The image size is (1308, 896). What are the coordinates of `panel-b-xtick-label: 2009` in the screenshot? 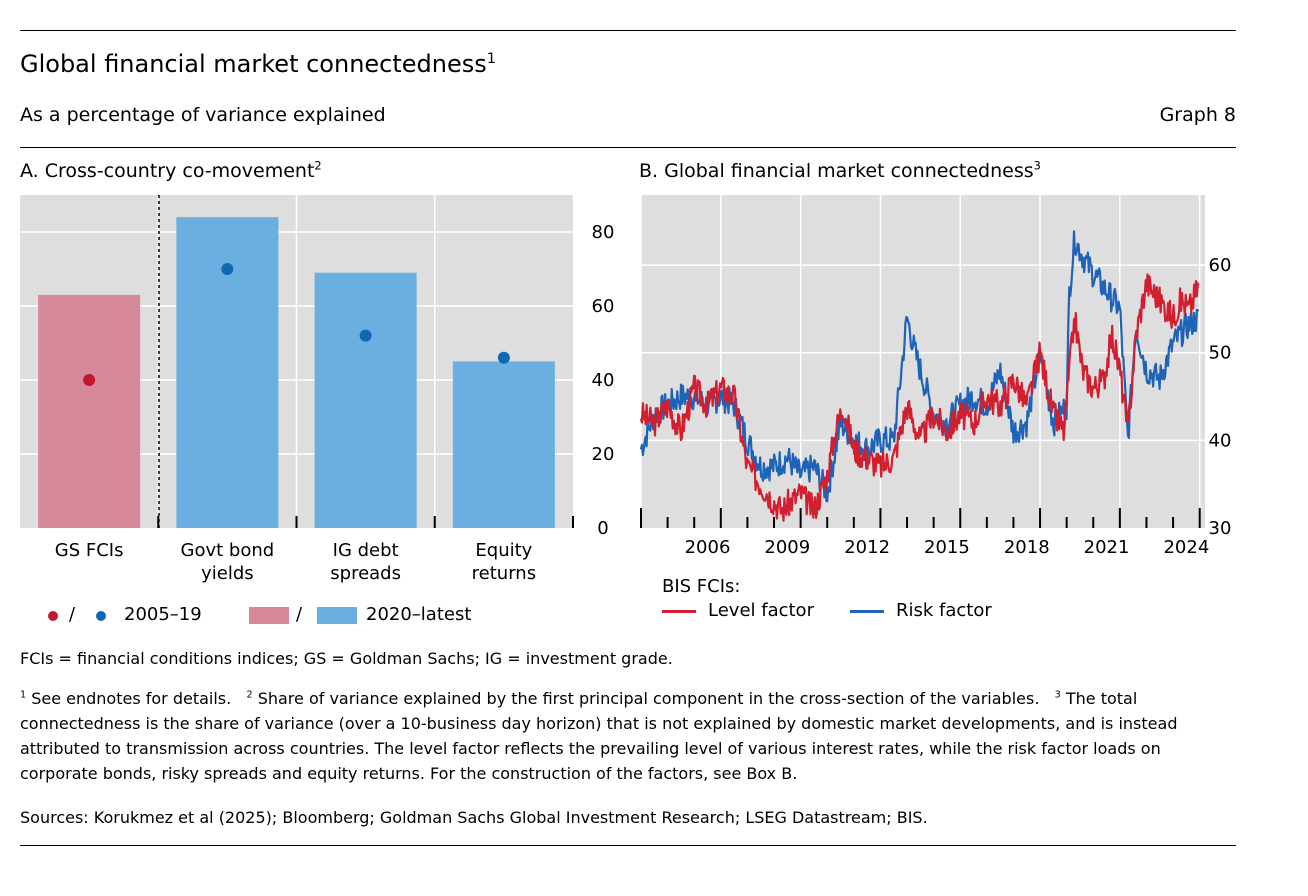 It's located at (787, 547).